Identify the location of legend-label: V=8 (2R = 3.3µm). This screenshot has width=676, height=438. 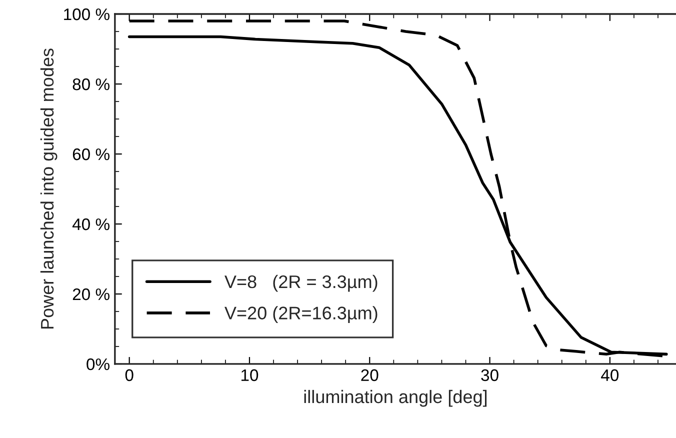
(301, 283).